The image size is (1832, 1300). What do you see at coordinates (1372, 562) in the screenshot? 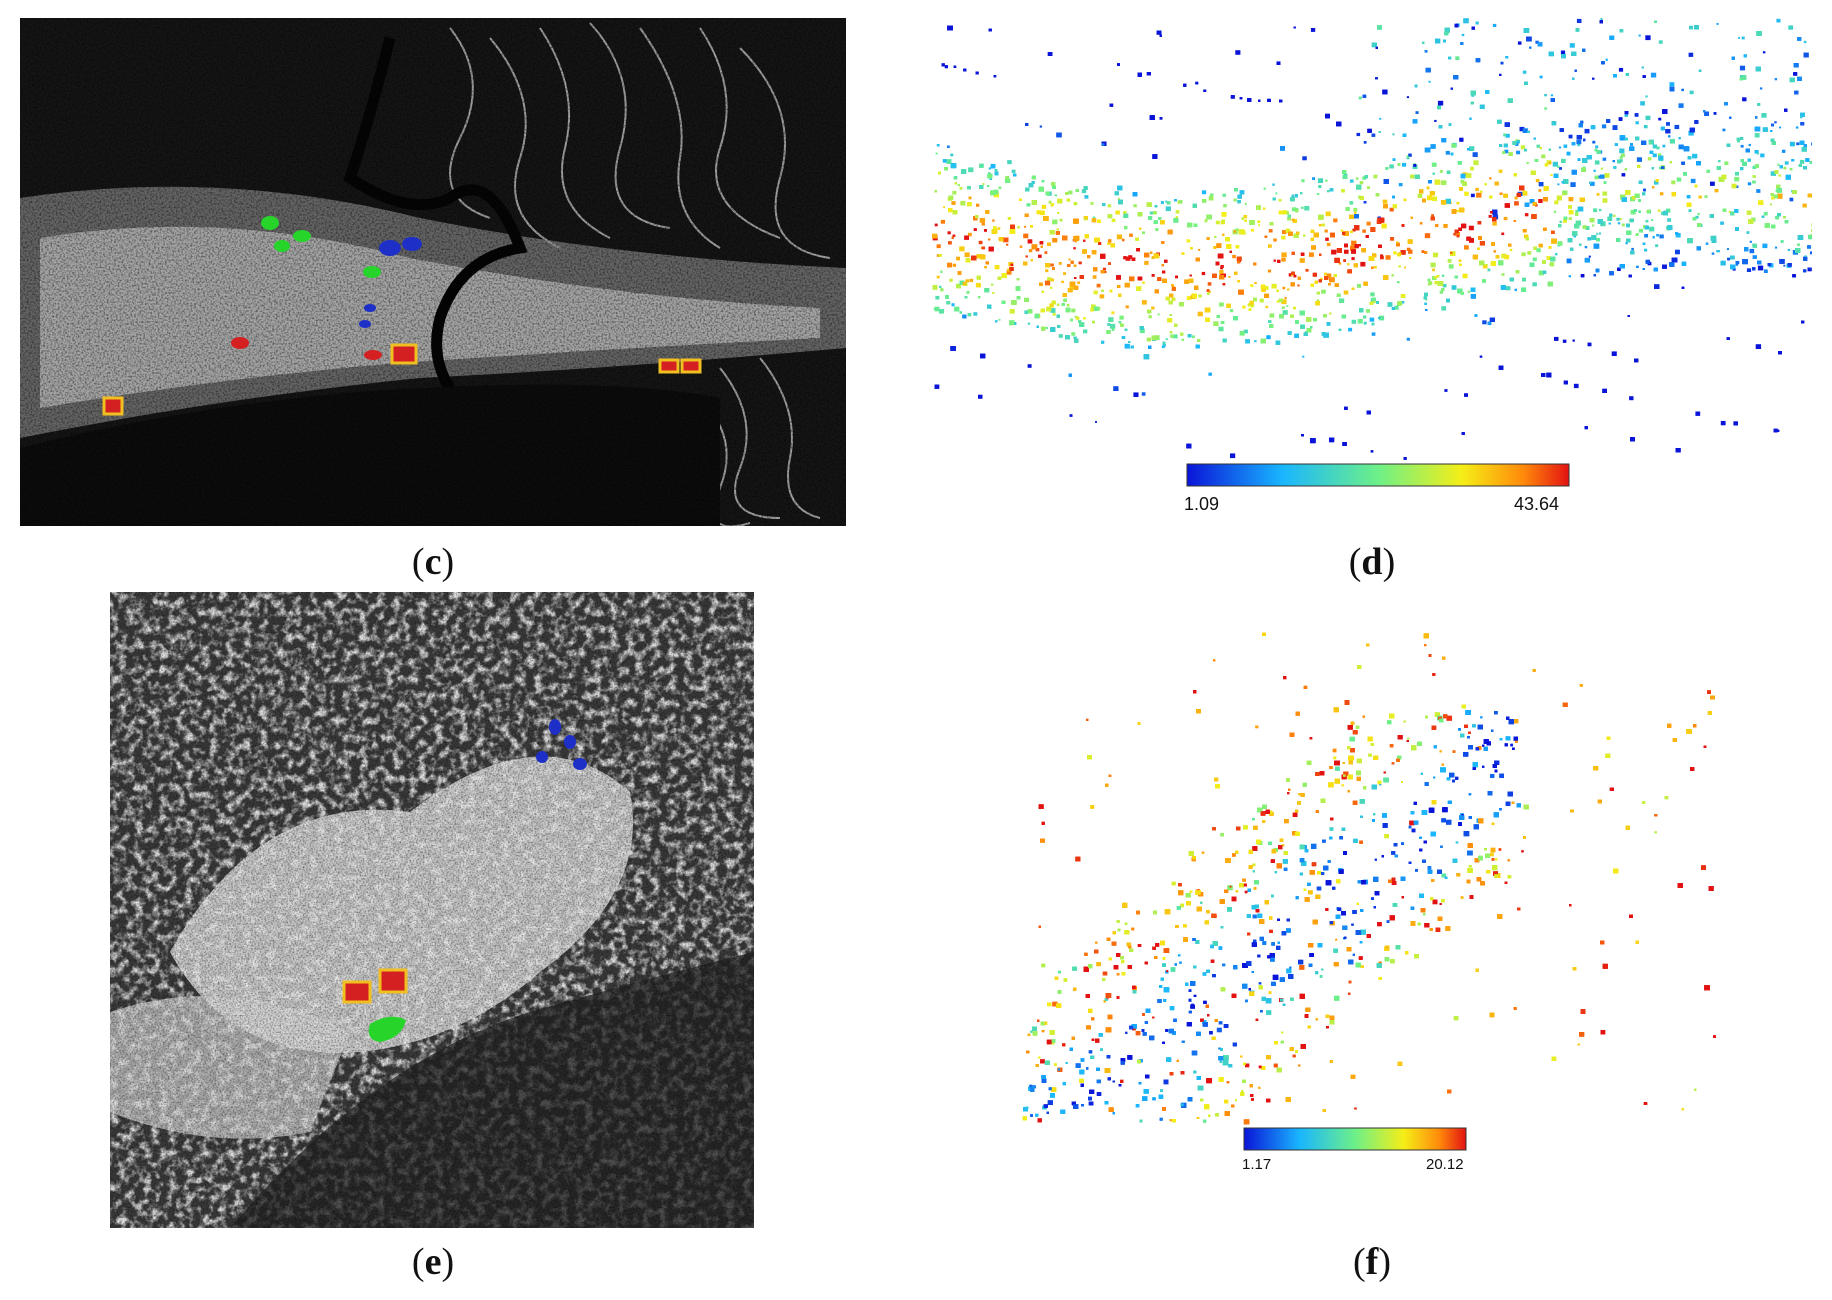
I see `caption-d: (d)` at bounding box center [1372, 562].